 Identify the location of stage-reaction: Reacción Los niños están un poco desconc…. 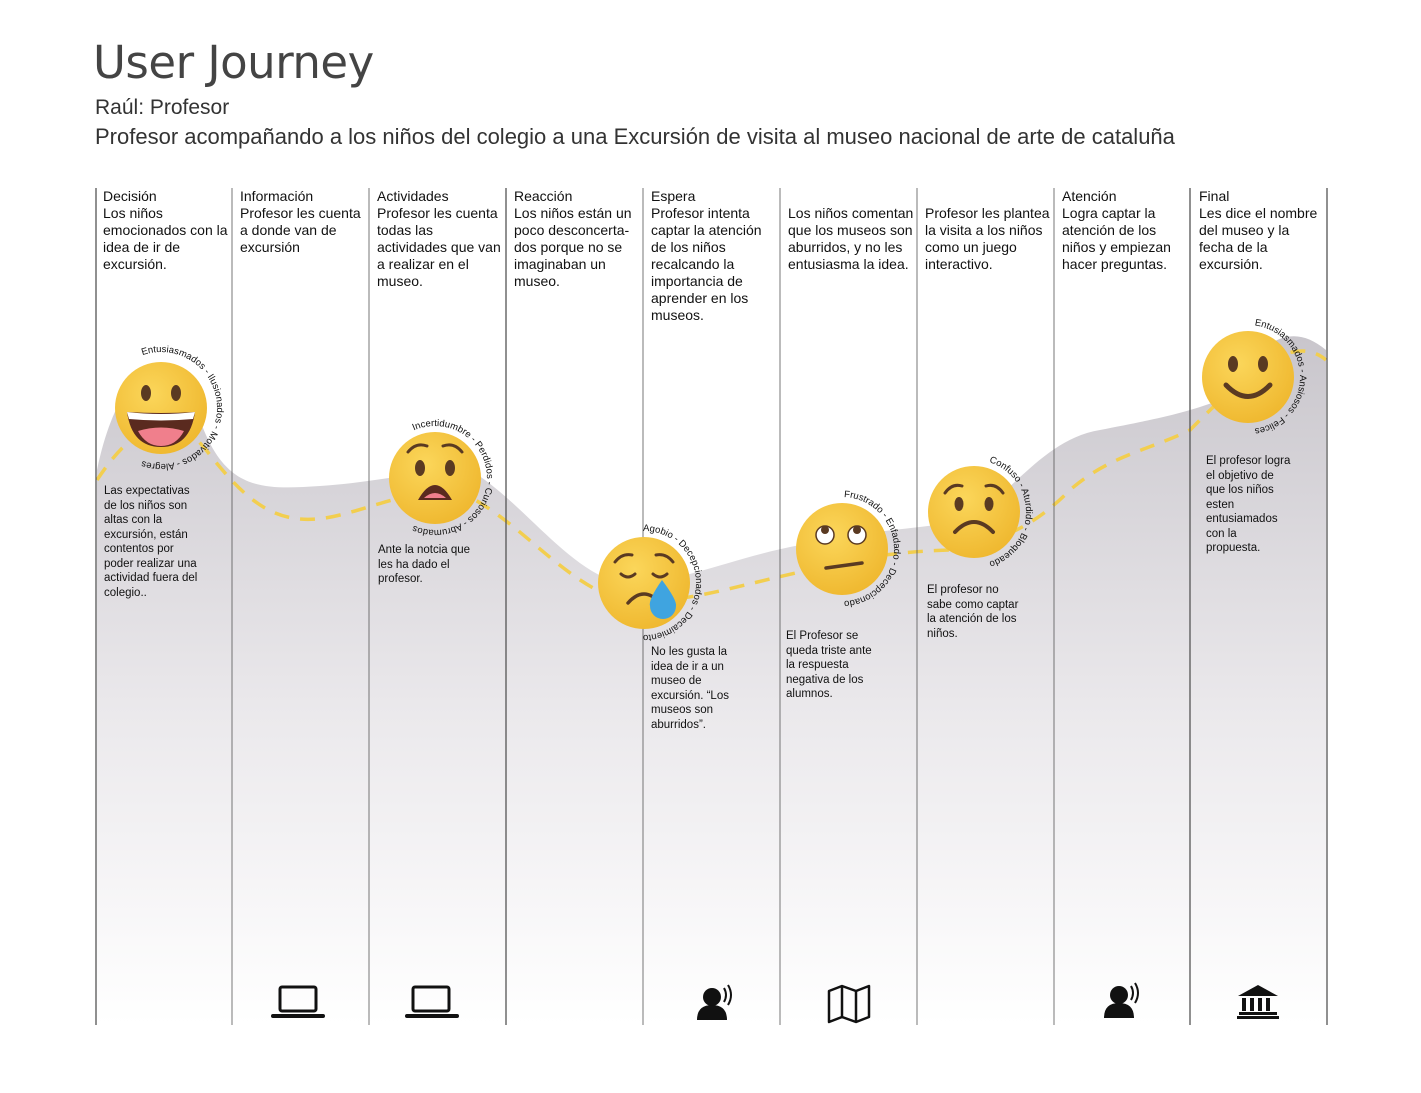
(577, 239).